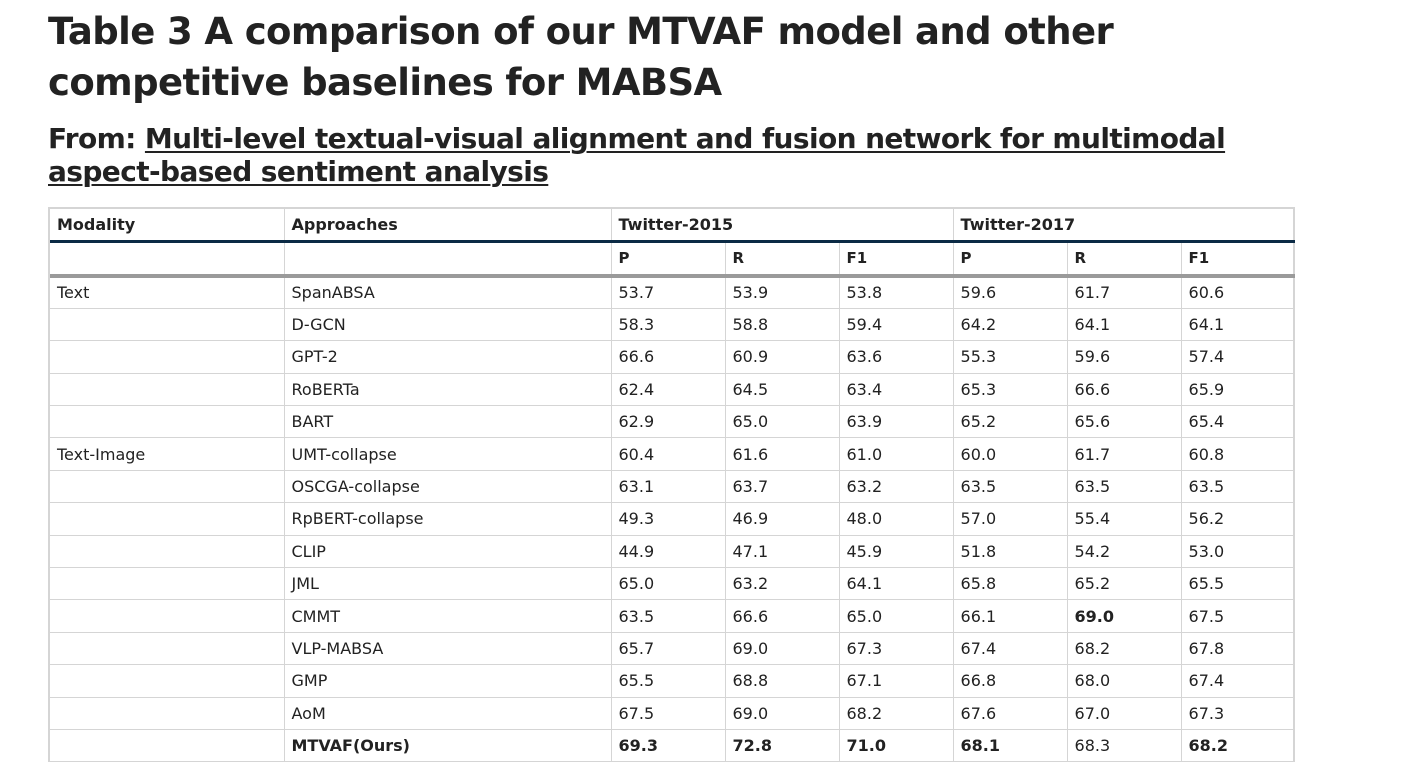 The height and width of the screenshot is (776, 1408). I want to click on value-cell-2015-r: 64.5, so click(782, 390).